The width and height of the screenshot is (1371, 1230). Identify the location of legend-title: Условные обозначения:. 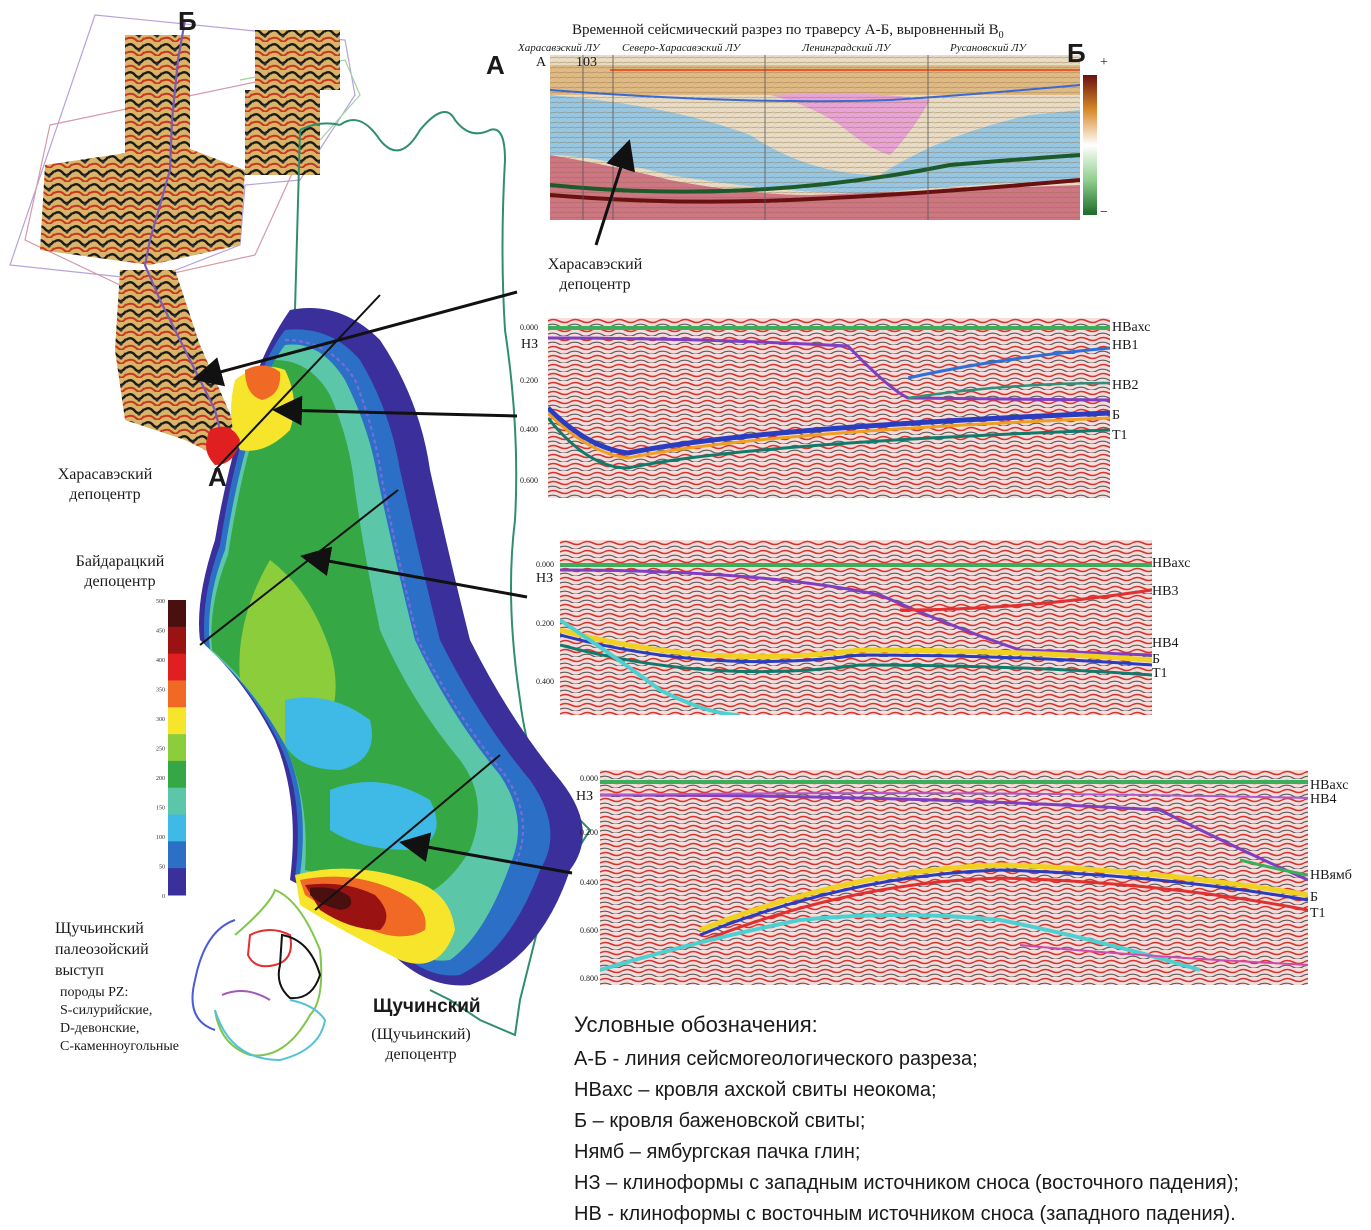
(696, 1024).